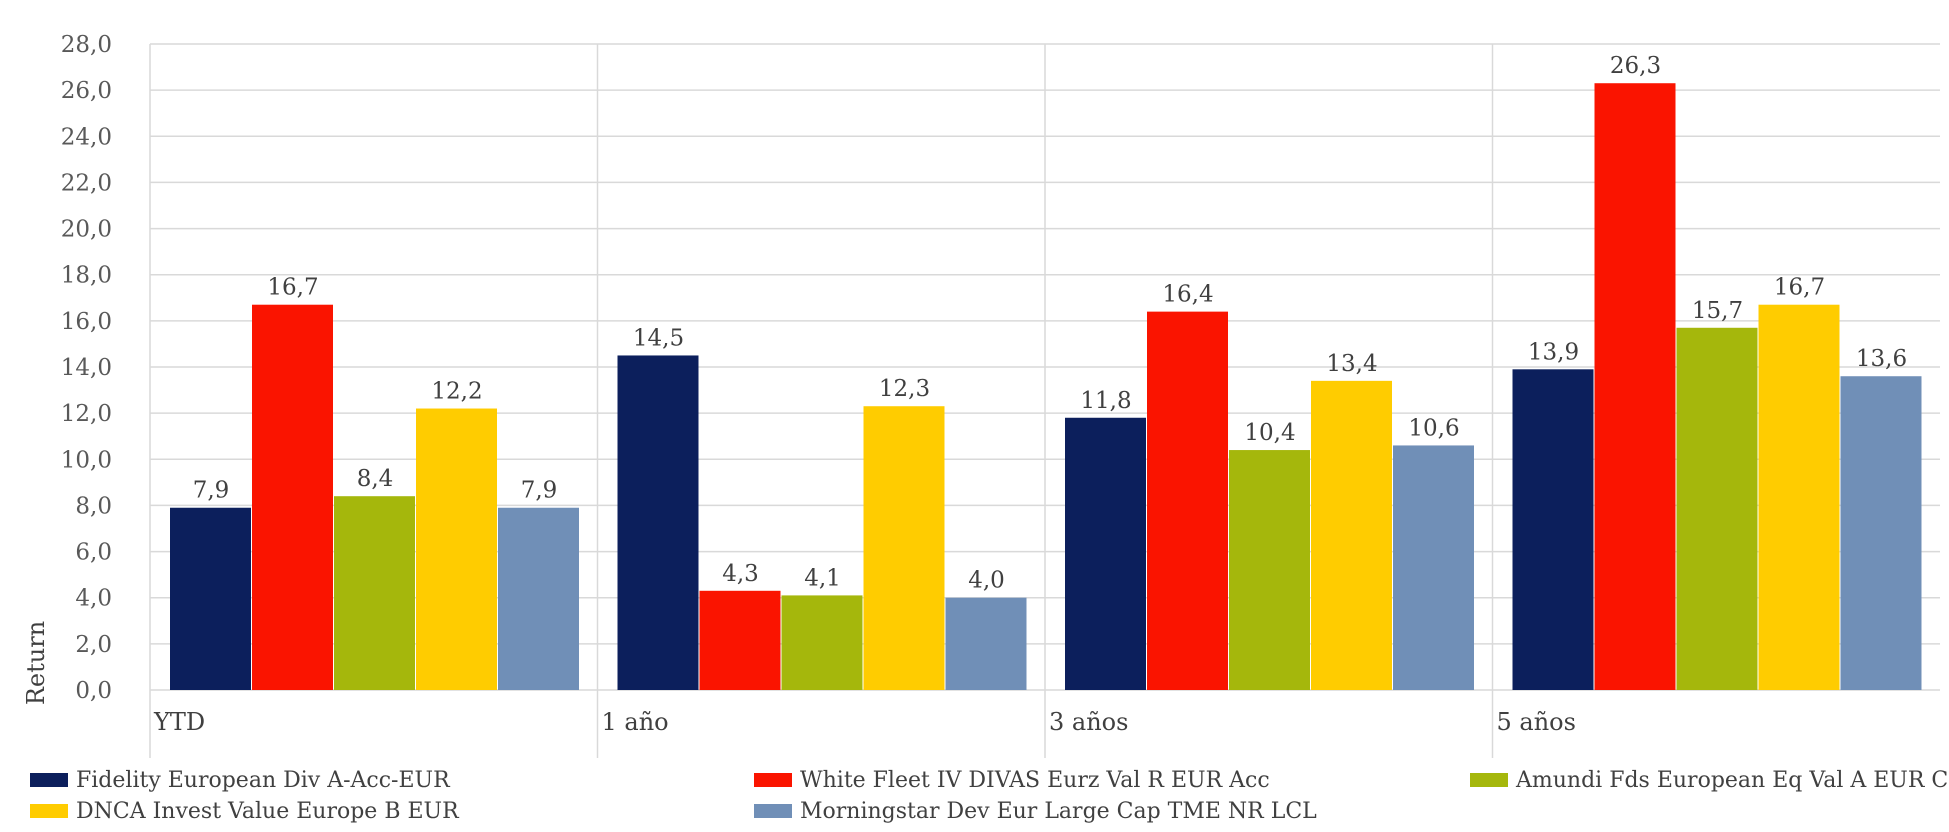 The width and height of the screenshot is (1949, 832). What do you see at coordinates (456, 392) in the screenshot?
I see `data-label: 12,2` at bounding box center [456, 392].